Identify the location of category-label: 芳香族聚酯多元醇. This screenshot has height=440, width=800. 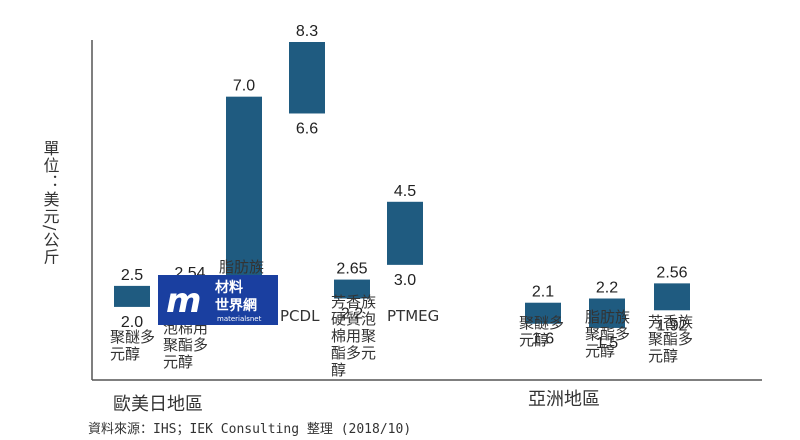
(670, 339).